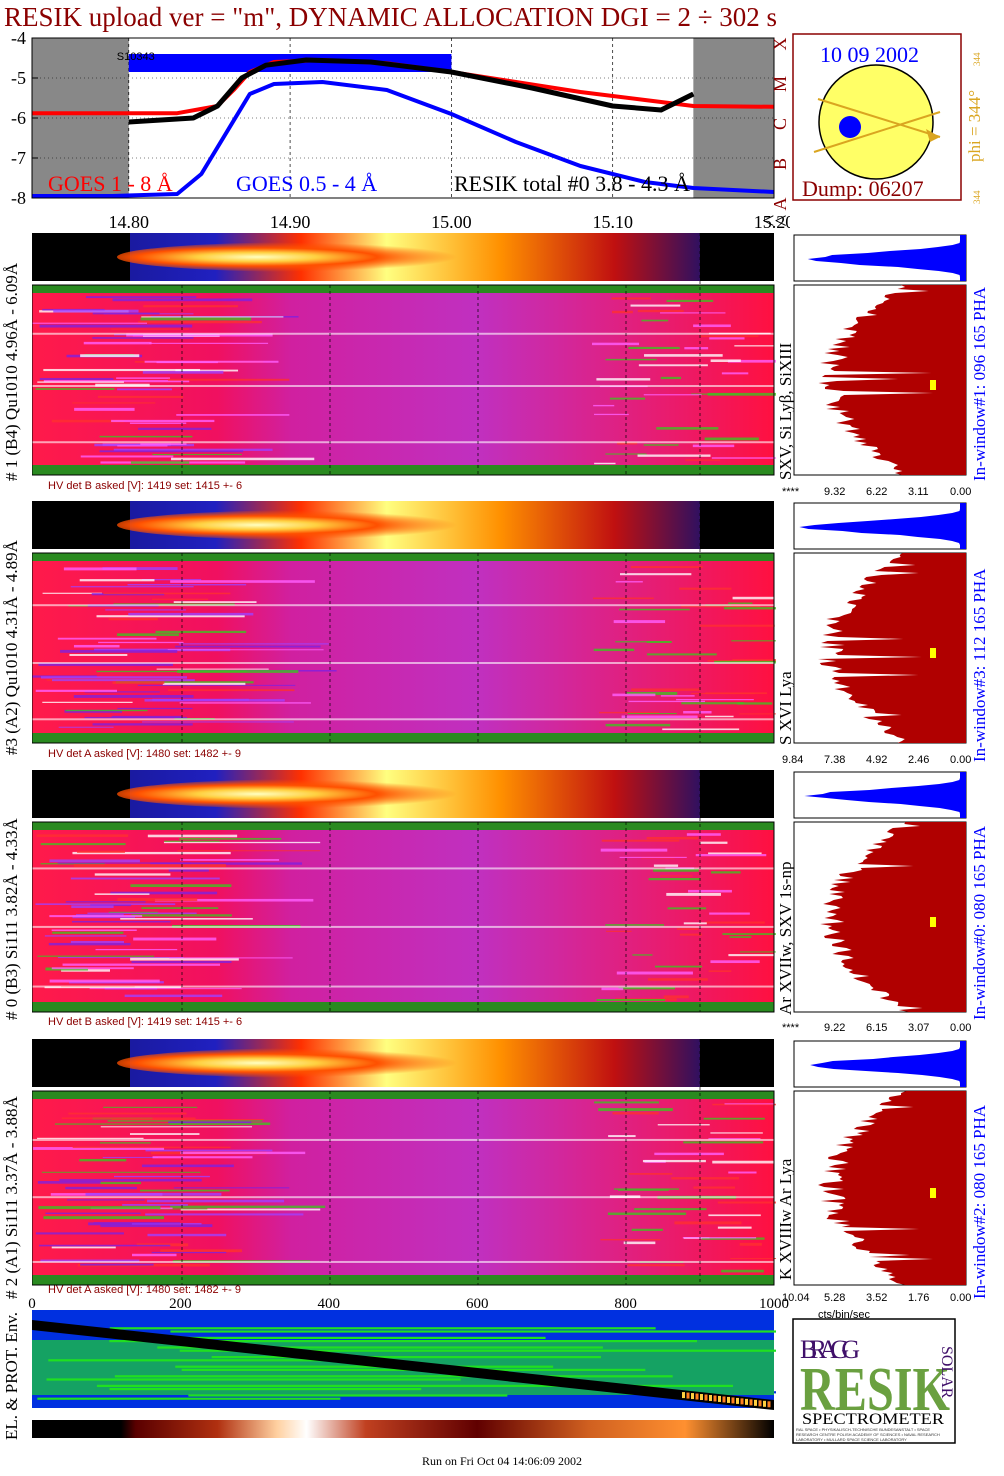  Describe the element at coordinates (933, 135) in the screenshot. I see `sun-axis-arrow` at that location.